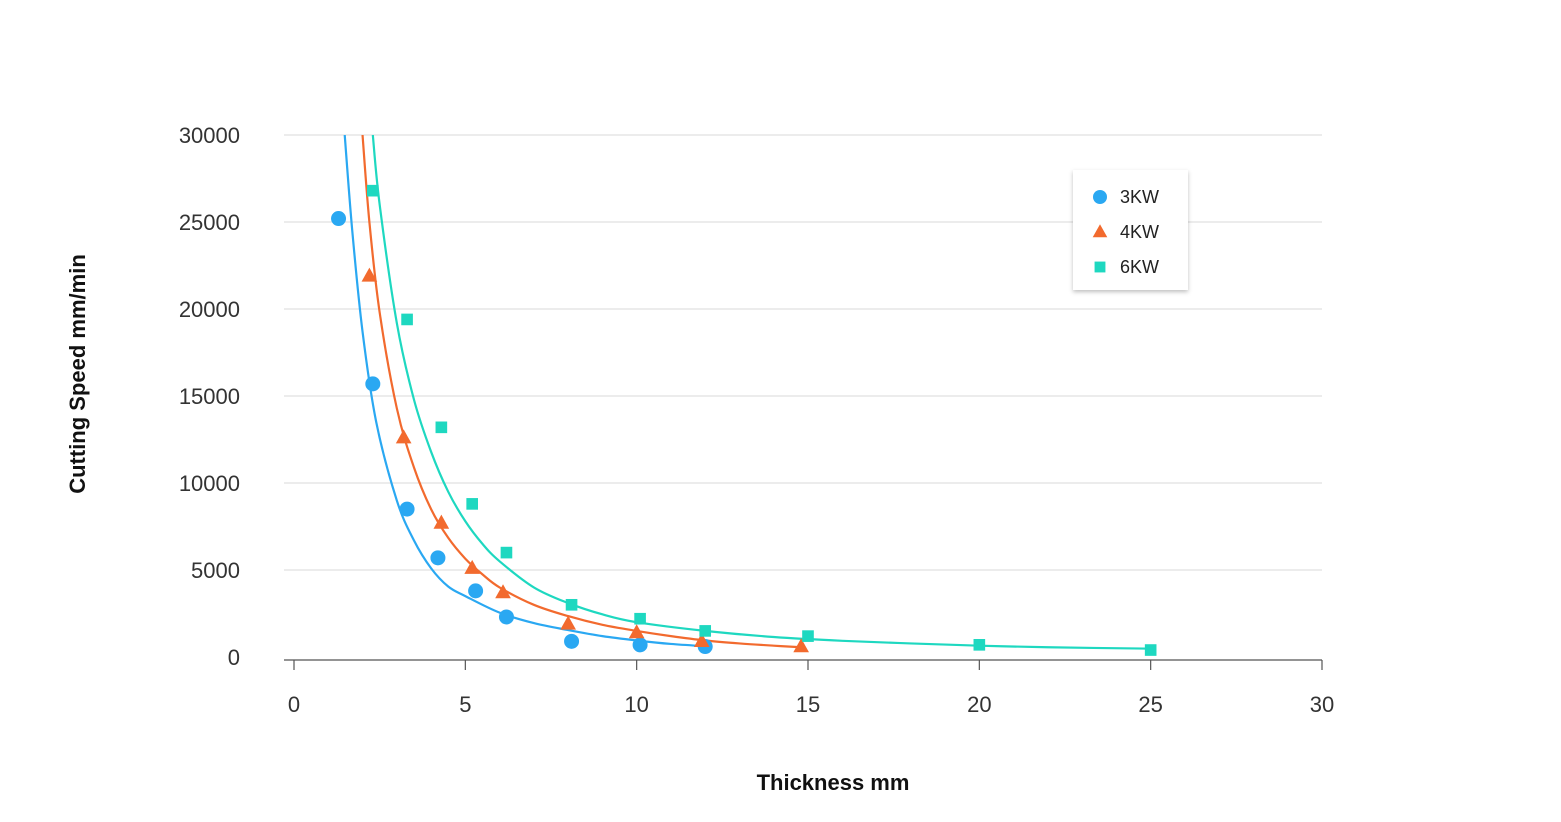 The height and width of the screenshot is (822, 1561). Describe the element at coordinates (1322, 704) in the screenshot. I see `x-tick-label: 30` at that location.